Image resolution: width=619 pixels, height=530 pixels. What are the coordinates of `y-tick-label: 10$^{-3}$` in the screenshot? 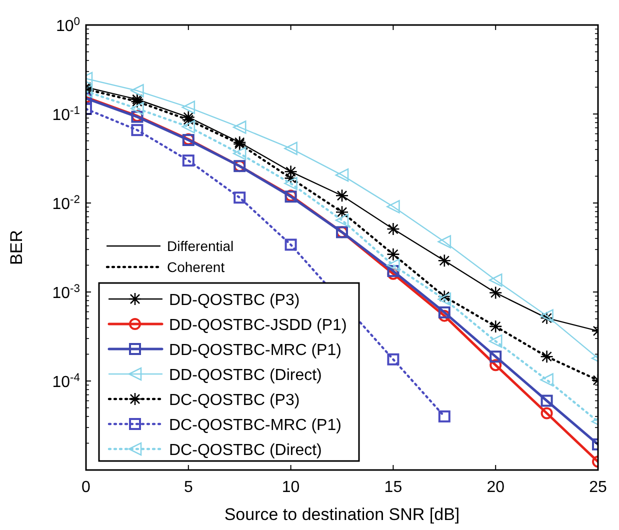 It's located at (66, 292).